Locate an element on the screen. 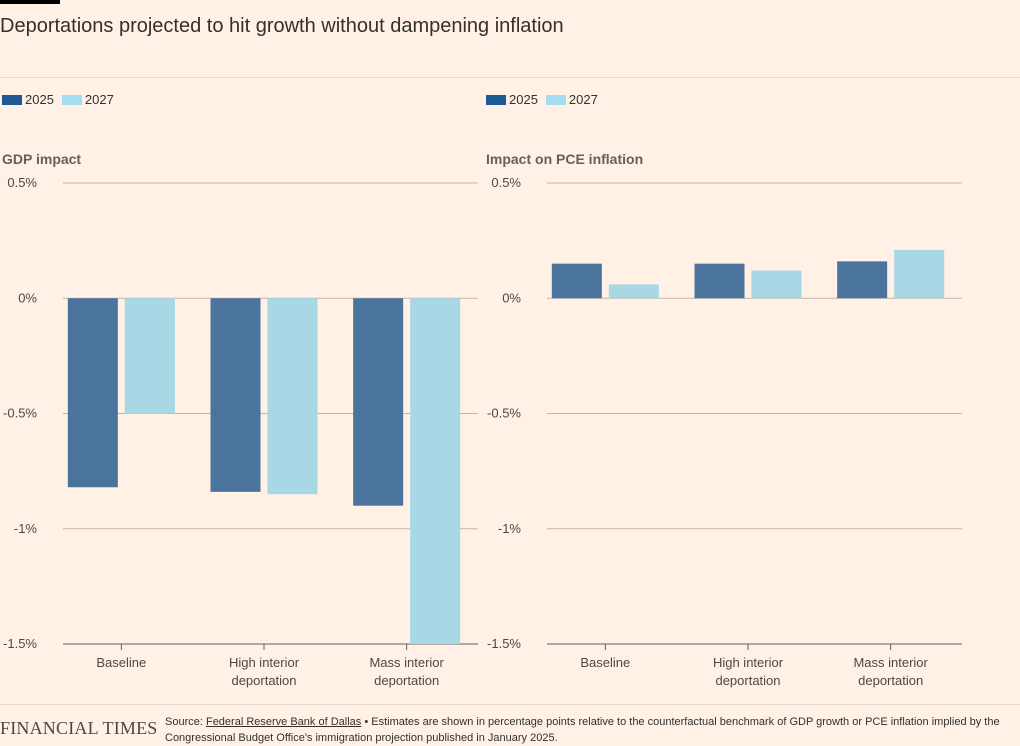  gdp-x-tick-label: Mass interior is located at coordinates (406, 662).